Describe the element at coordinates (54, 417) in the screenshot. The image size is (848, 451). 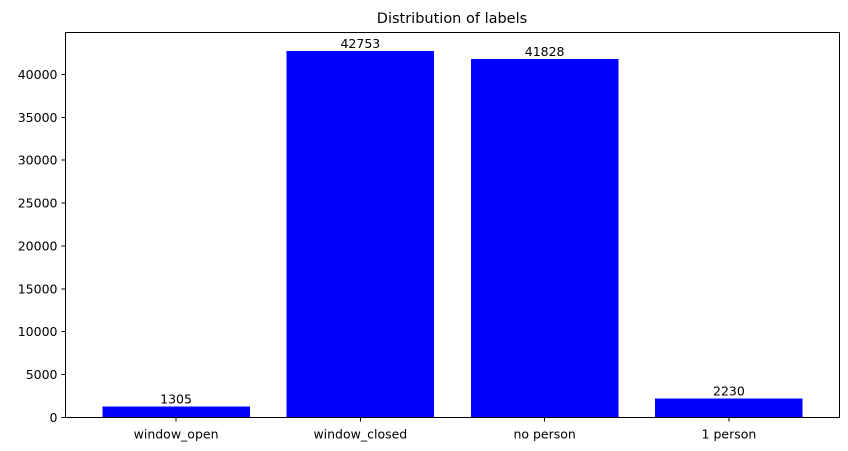
I see `y-tick-label-0: 0` at that location.